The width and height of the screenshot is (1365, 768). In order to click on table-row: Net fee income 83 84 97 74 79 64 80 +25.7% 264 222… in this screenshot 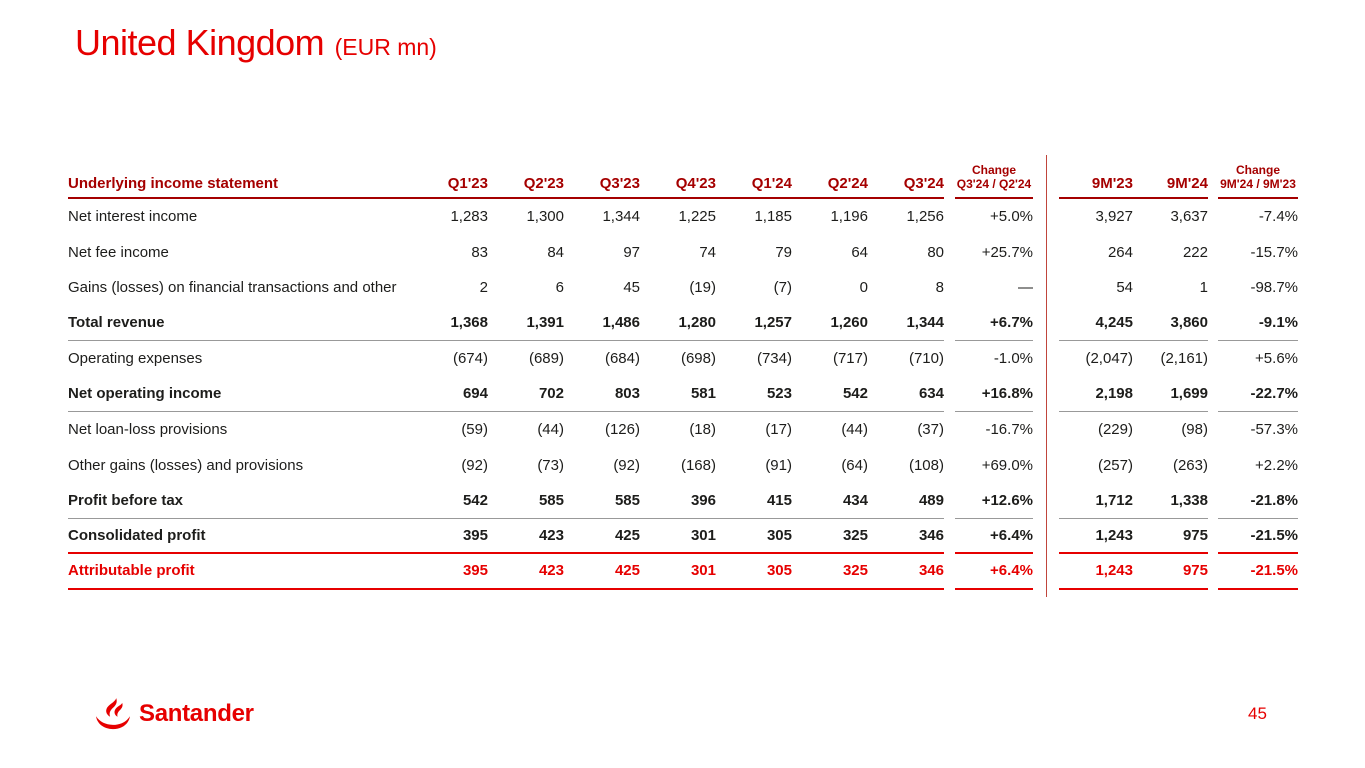, I will do `click(683, 253)`.